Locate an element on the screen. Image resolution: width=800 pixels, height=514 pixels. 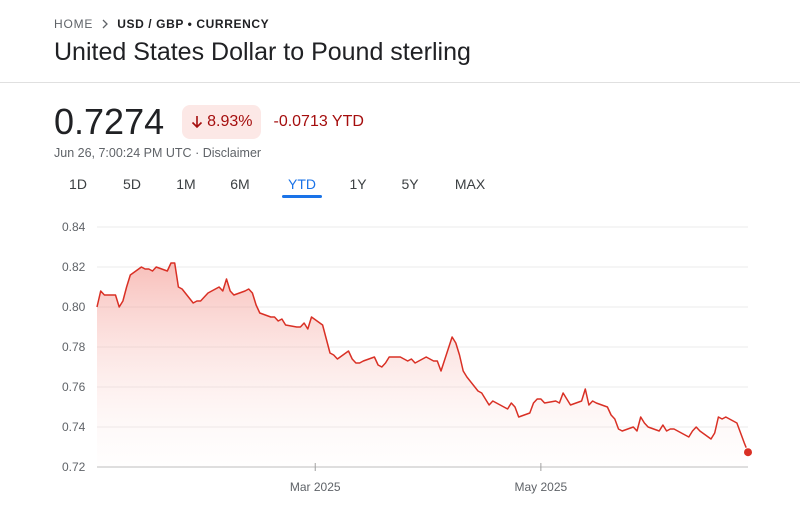
header-divider is located at coordinates (400, 82).